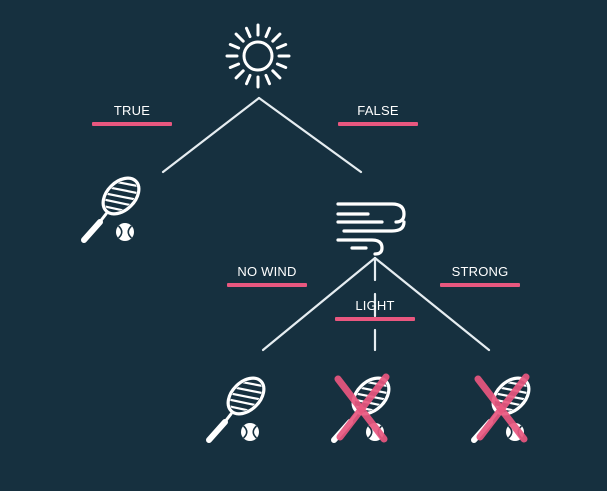  Describe the element at coordinates (267, 285) in the screenshot. I see `edge-label-no-wind-underline` at that location.